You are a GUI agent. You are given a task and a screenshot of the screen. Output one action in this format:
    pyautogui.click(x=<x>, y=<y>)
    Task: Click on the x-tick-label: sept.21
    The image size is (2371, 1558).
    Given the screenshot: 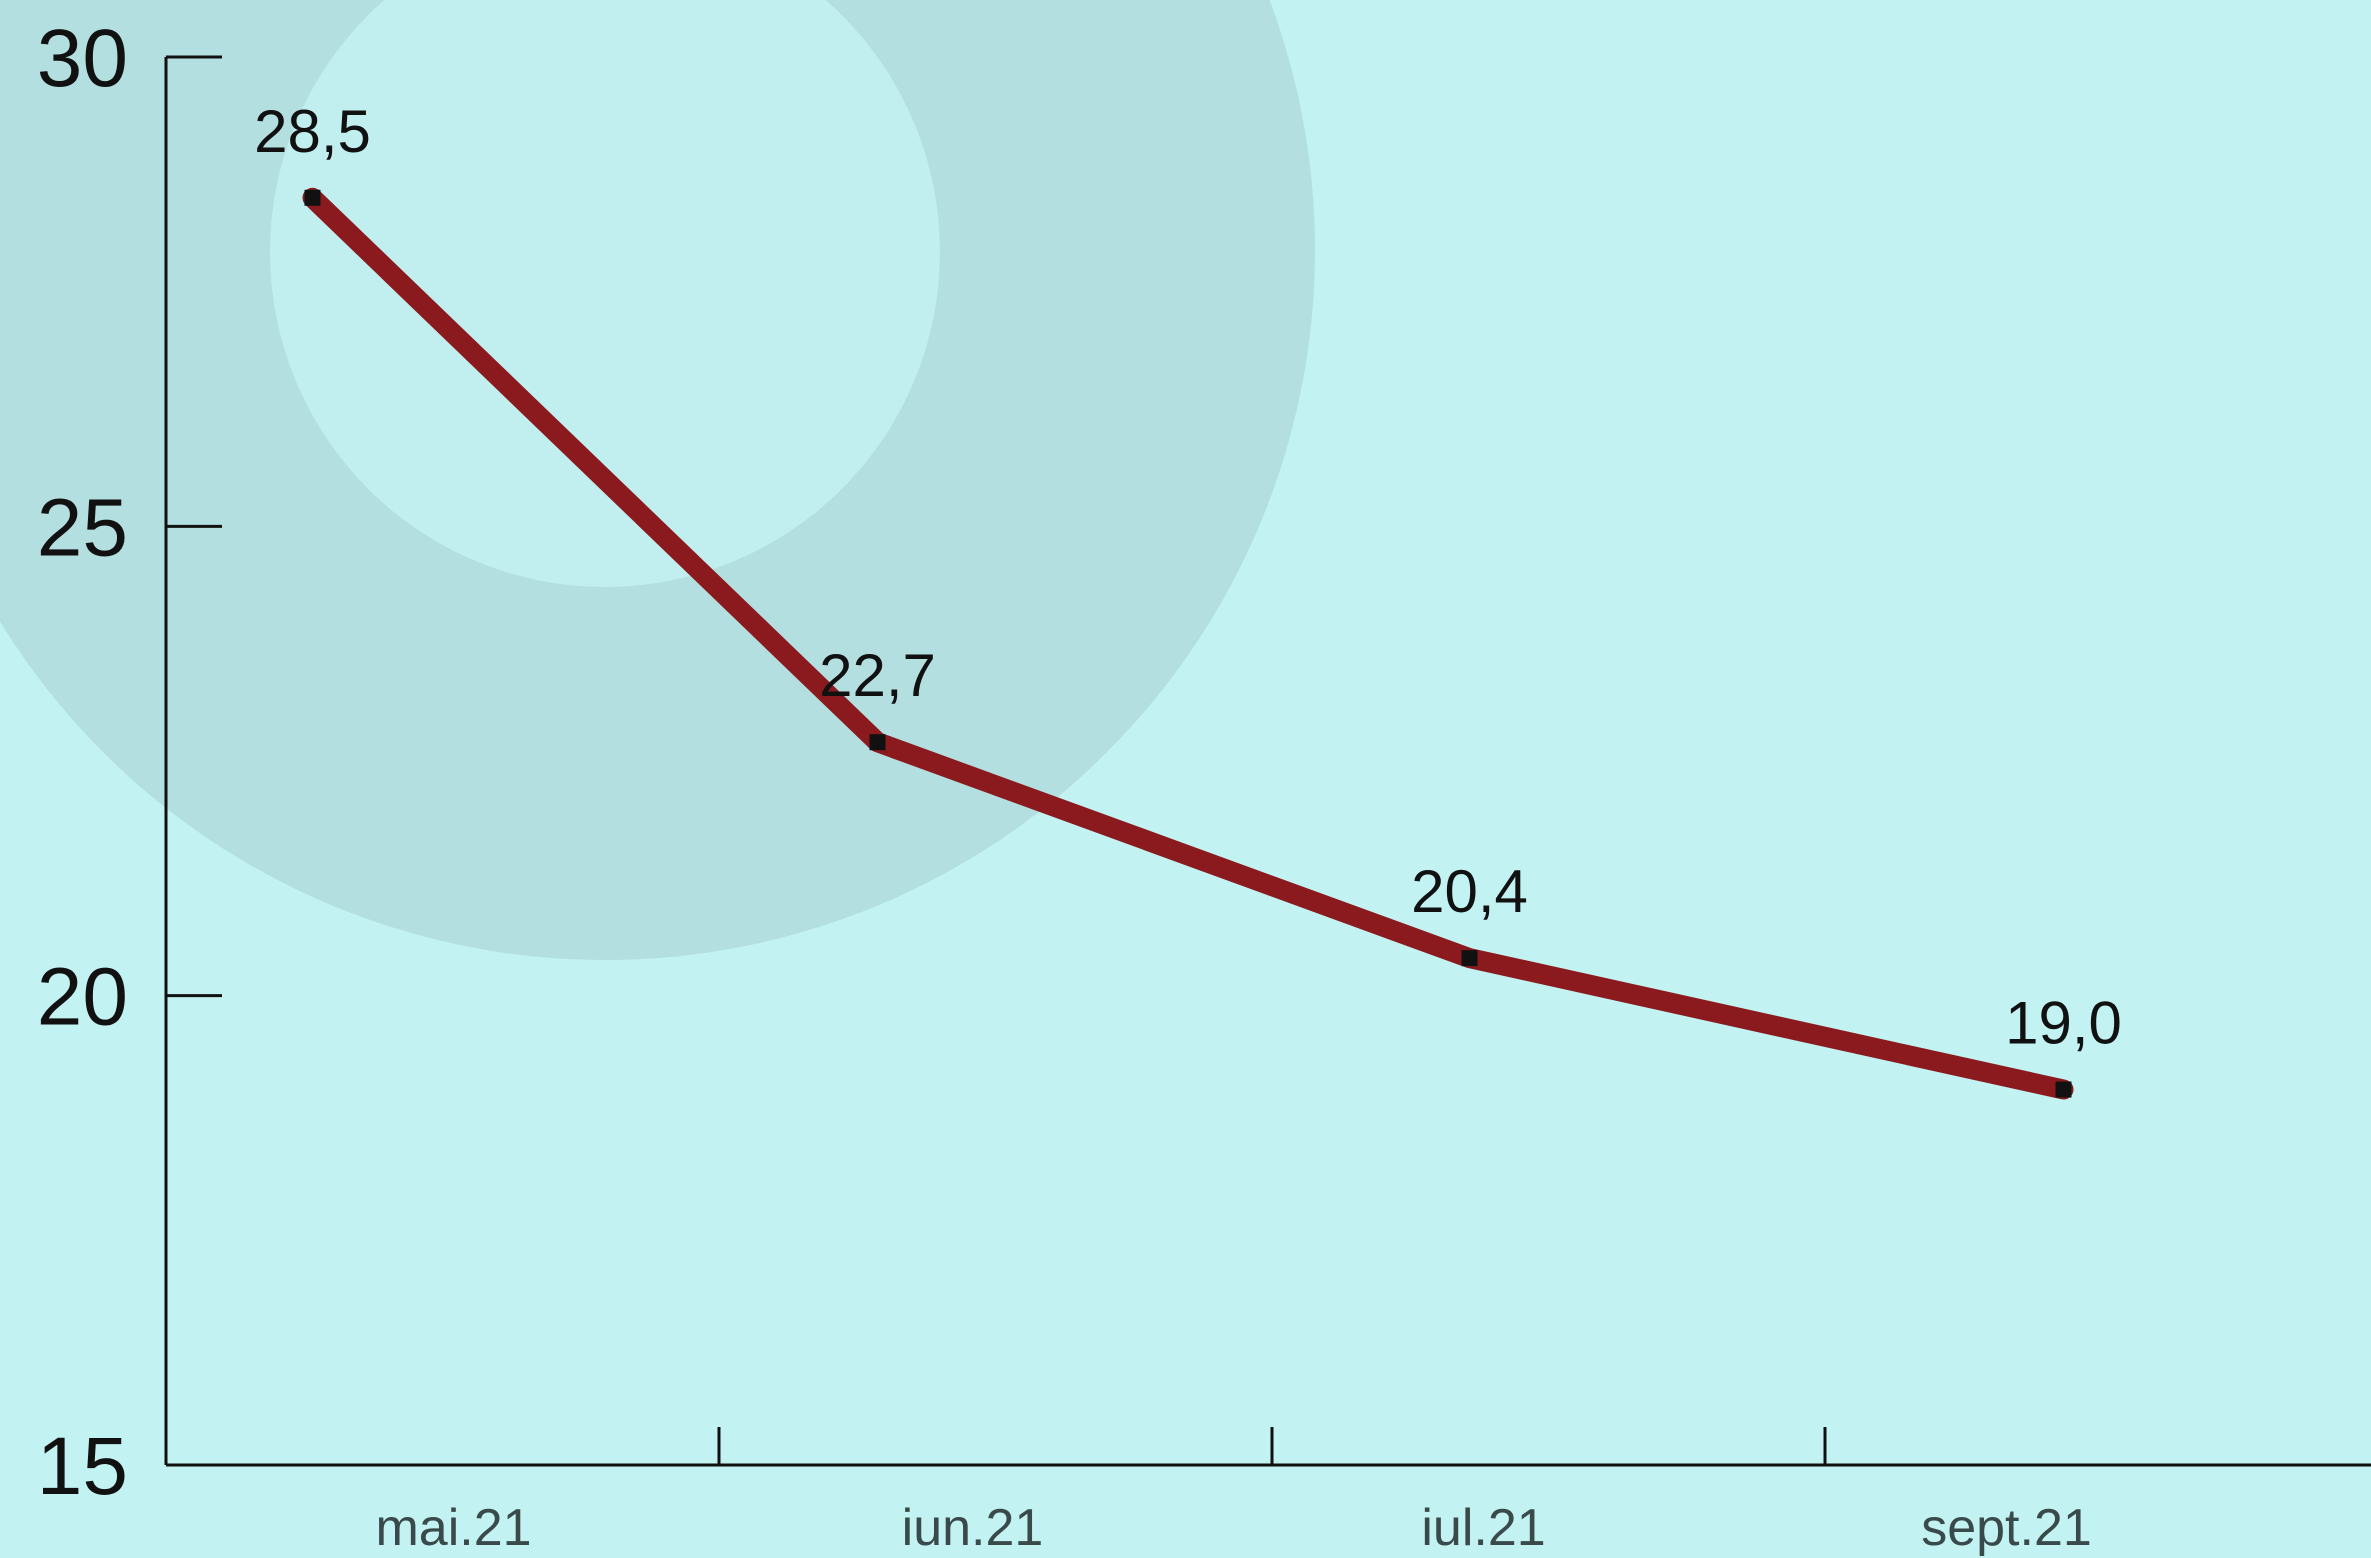 What is the action you would take?
    pyautogui.click(x=2006, y=1528)
    